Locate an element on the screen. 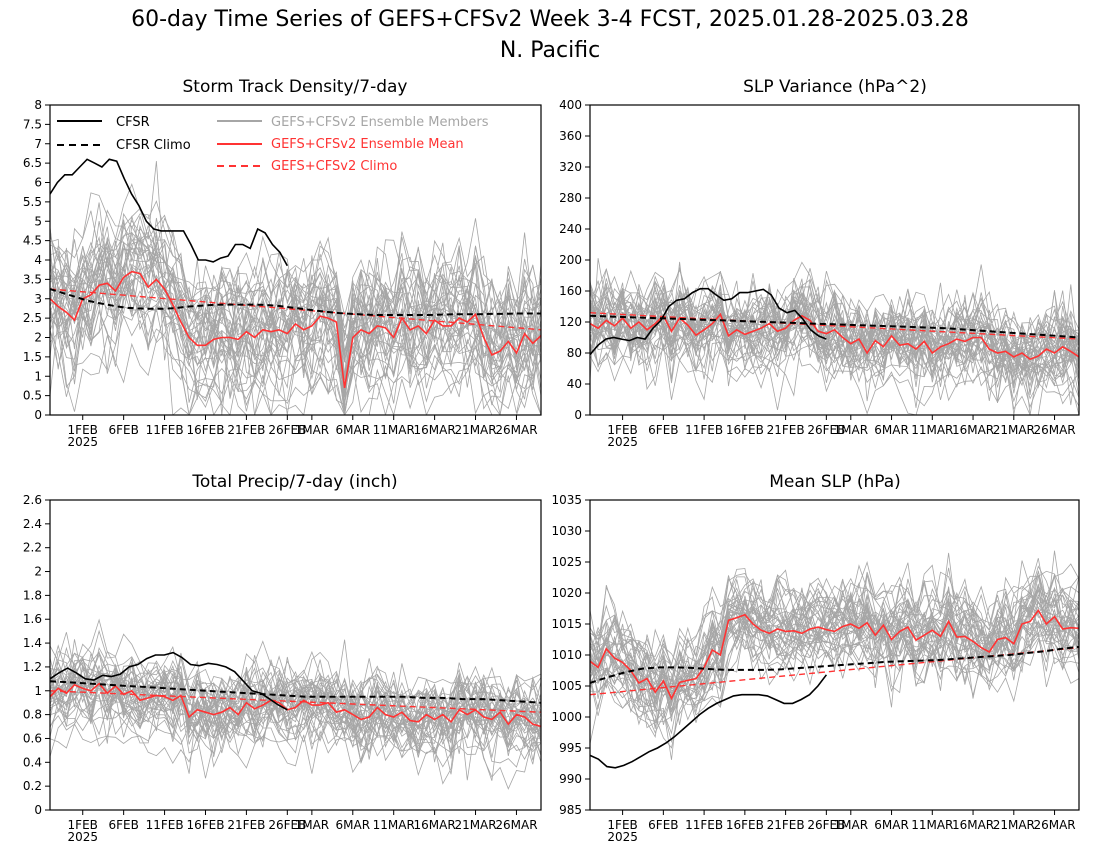 This screenshot has height=850, width=1100. y-tick-label: 2 is located at coordinates (38, 572).